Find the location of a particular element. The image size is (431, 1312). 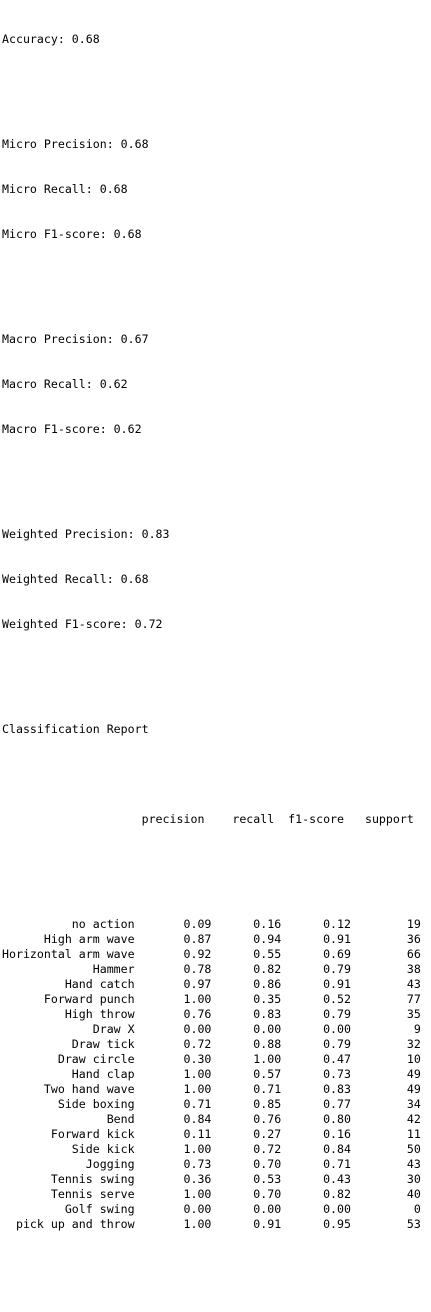

report-row: Forward punch 1.00 0.35 0.52 77 is located at coordinates (211, 999).